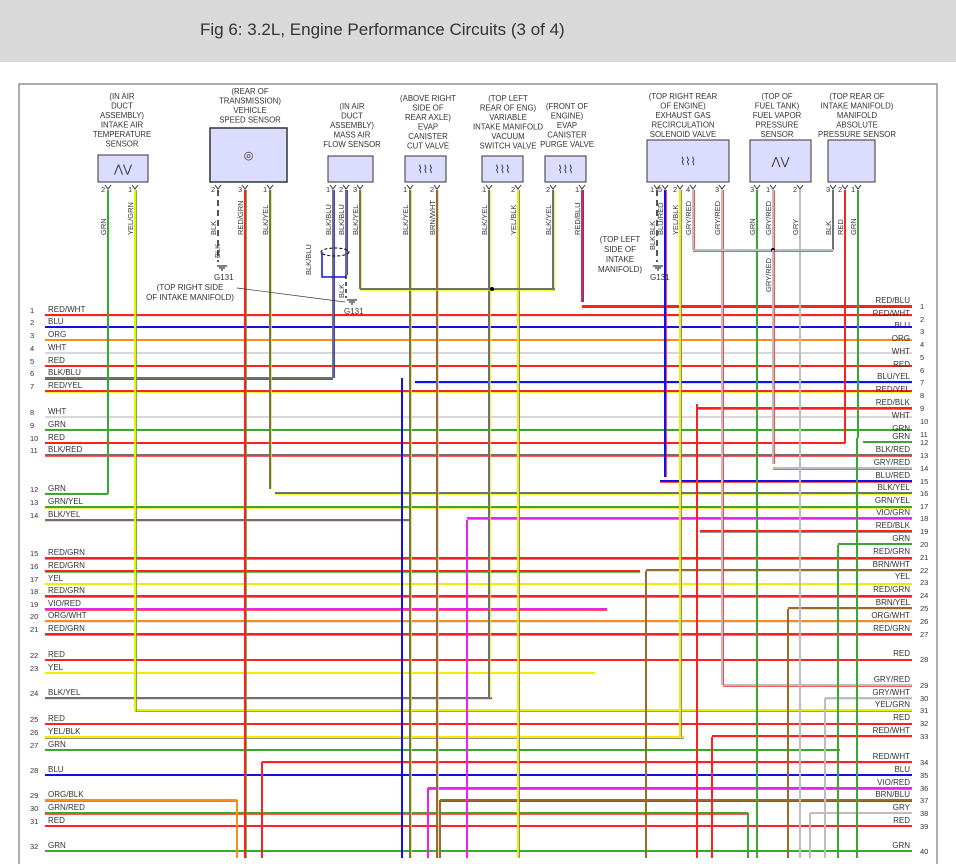 Image resolution: width=956 pixels, height=864 pixels. Describe the element at coordinates (249, 156) in the screenshot. I see `speed-sensor-icon: ◎` at that location.